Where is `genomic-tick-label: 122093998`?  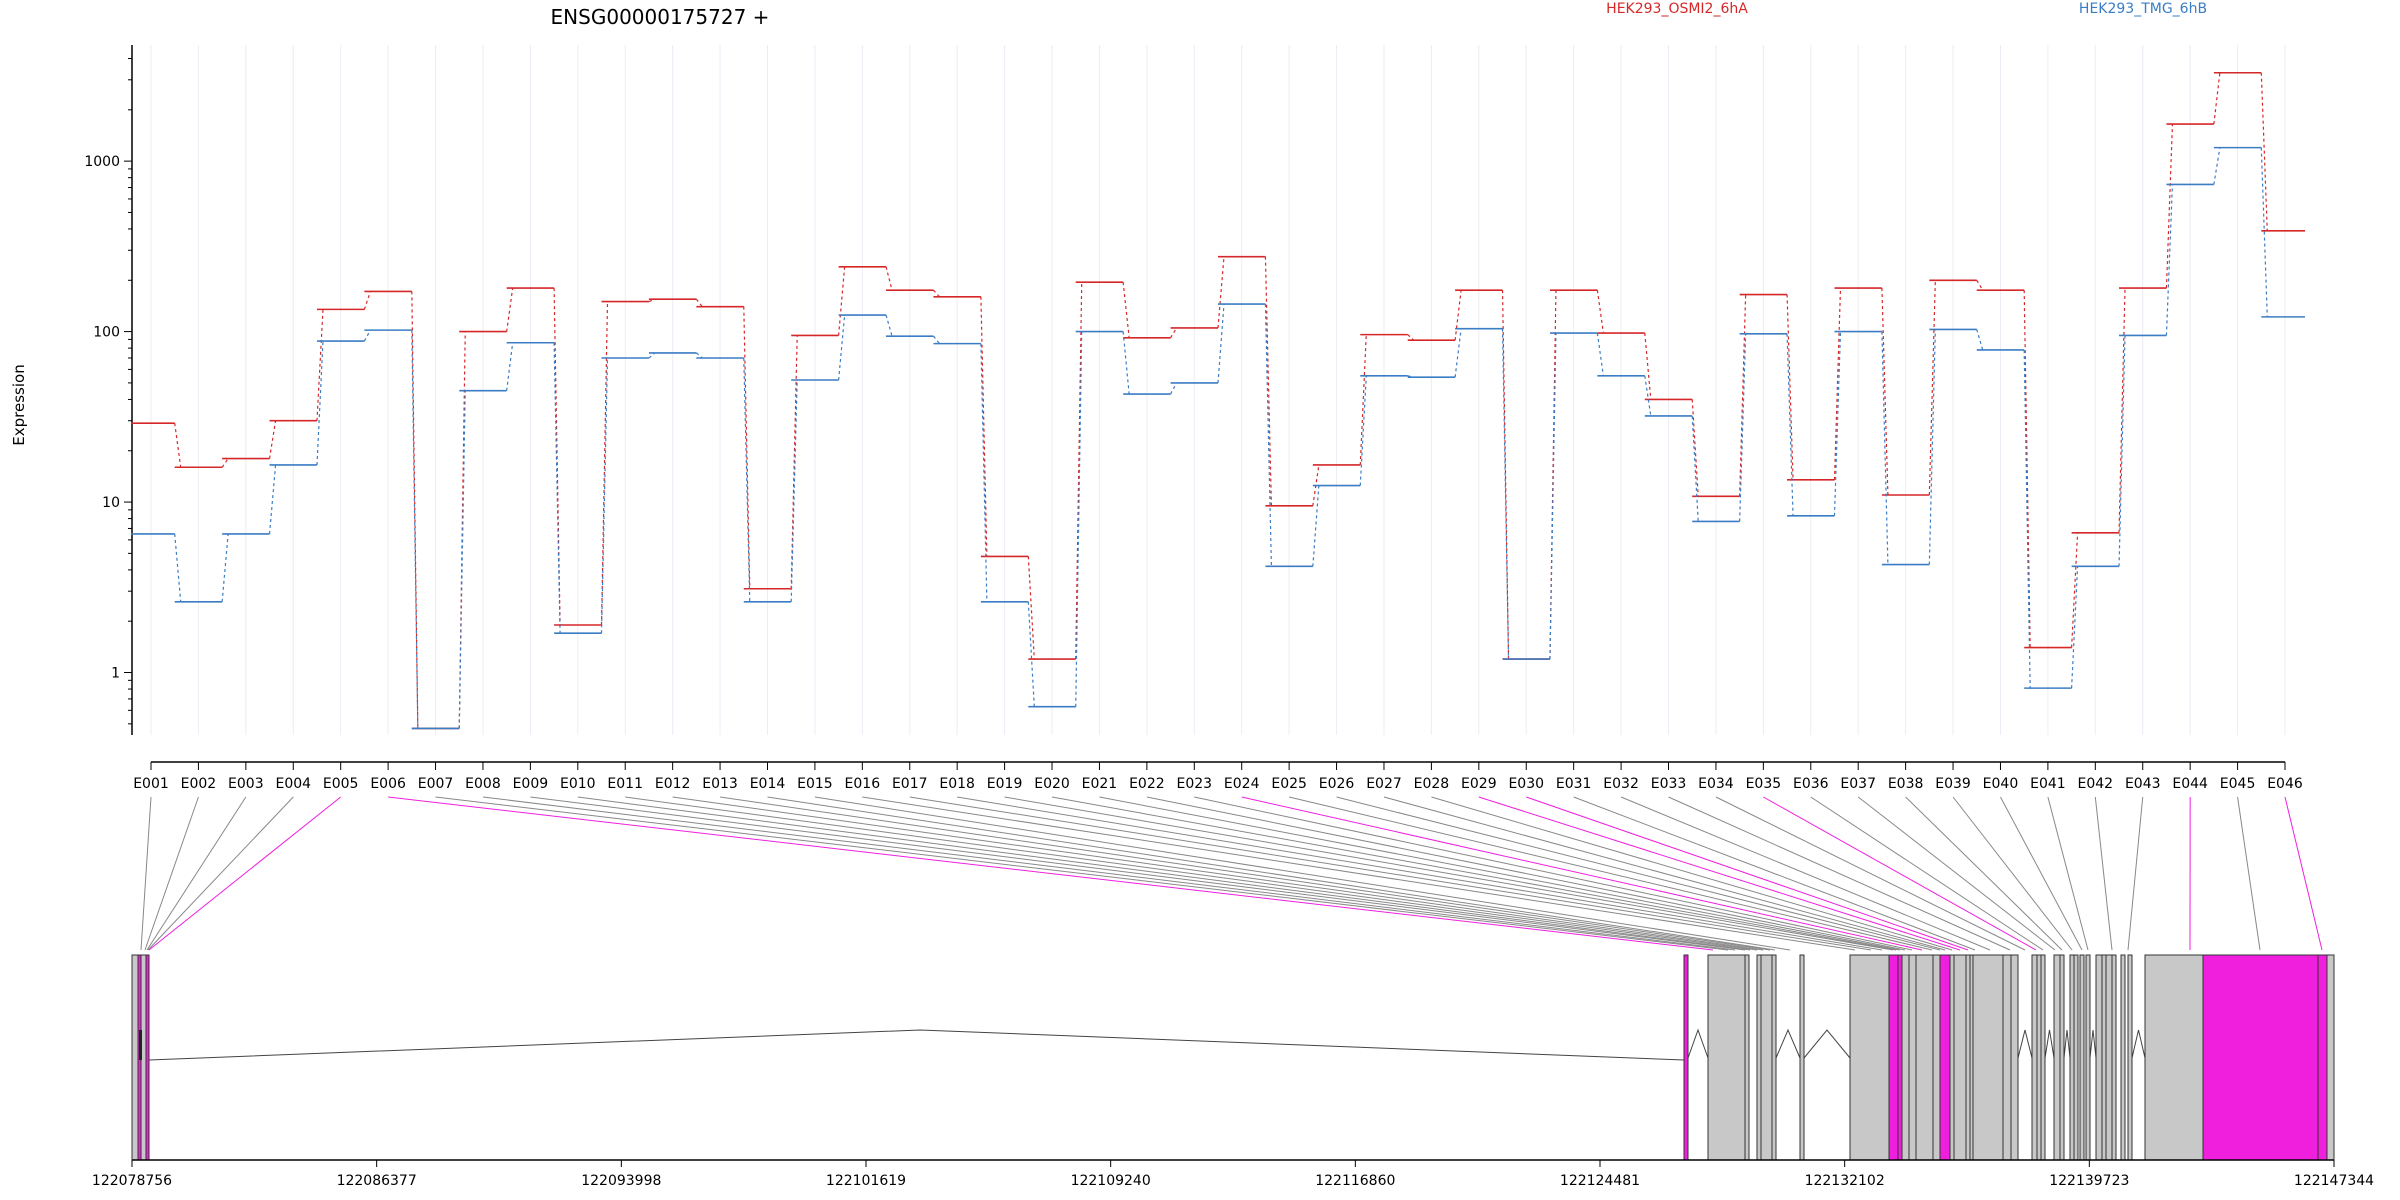
genomic-tick-label: 122093998 is located at coordinates (621, 1181).